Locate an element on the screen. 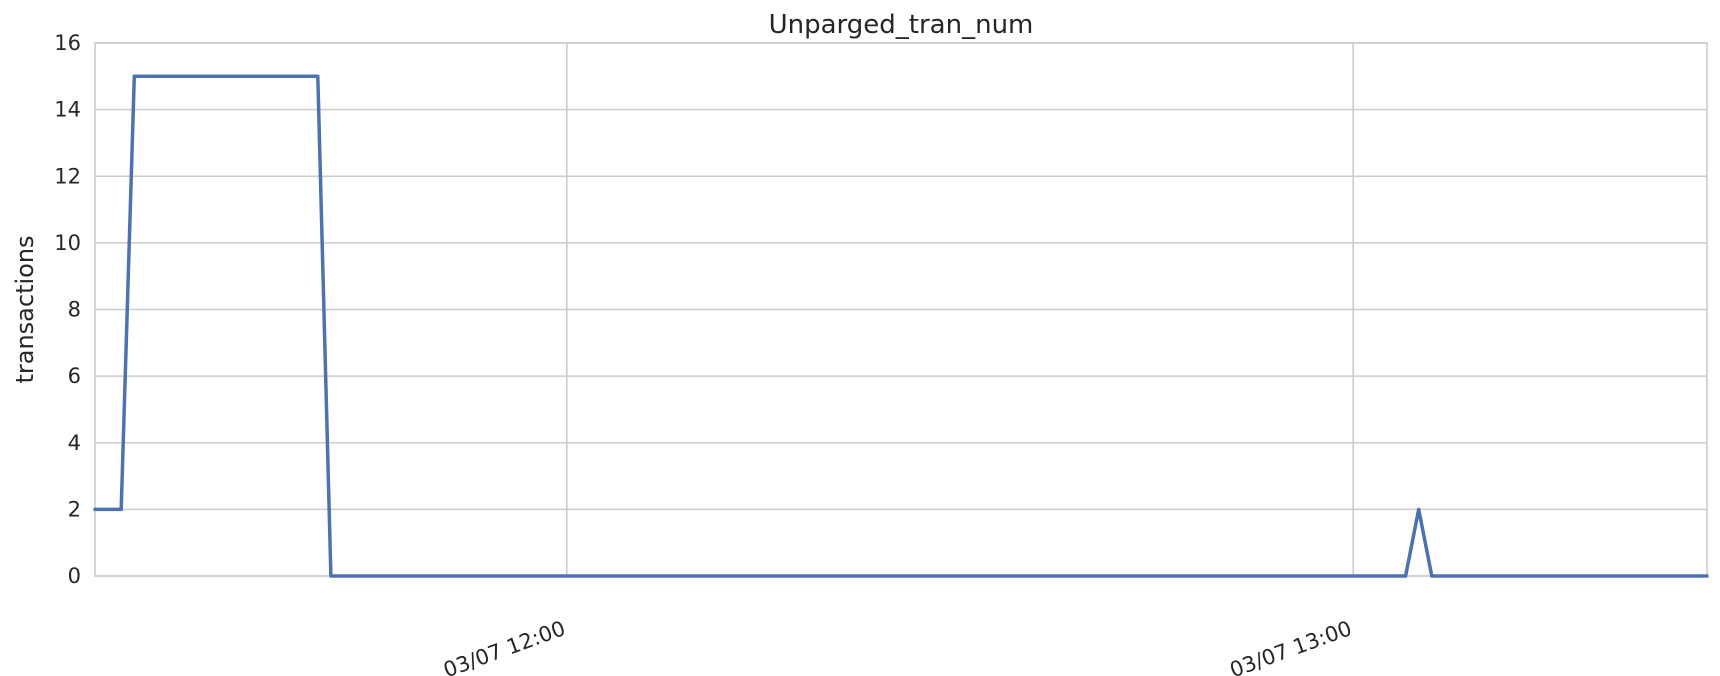 The height and width of the screenshot is (676, 1720). x-tick-label: 03/07 13:00 is located at coordinates (1291, 646).